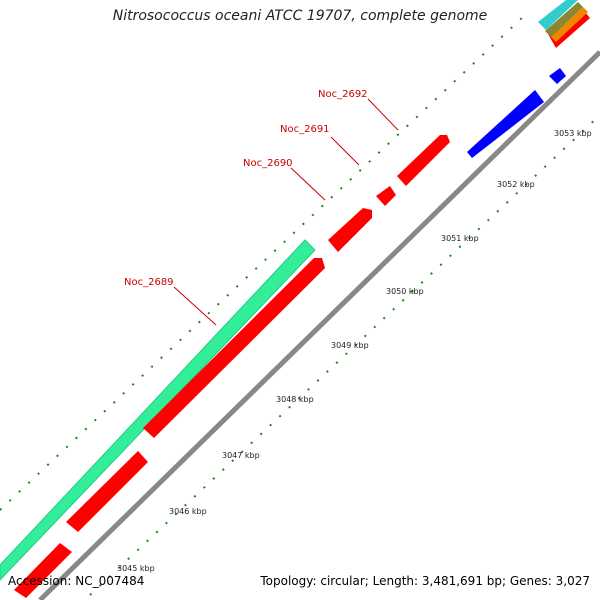 The width and height of the screenshot is (600, 600). Describe the element at coordinates (405, 291) in the screenshot. I see `scale-label: 3050 kbp` at that location.